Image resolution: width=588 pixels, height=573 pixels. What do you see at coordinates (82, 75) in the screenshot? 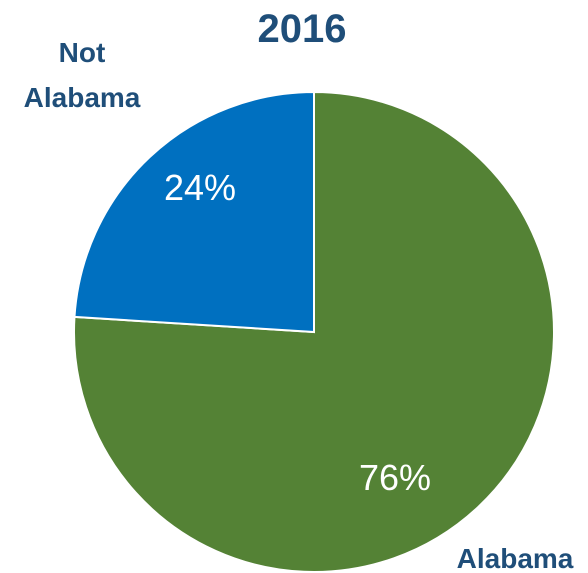
I see `slice-category-label-1: Not Alabama` at bounding box center [82, 75].